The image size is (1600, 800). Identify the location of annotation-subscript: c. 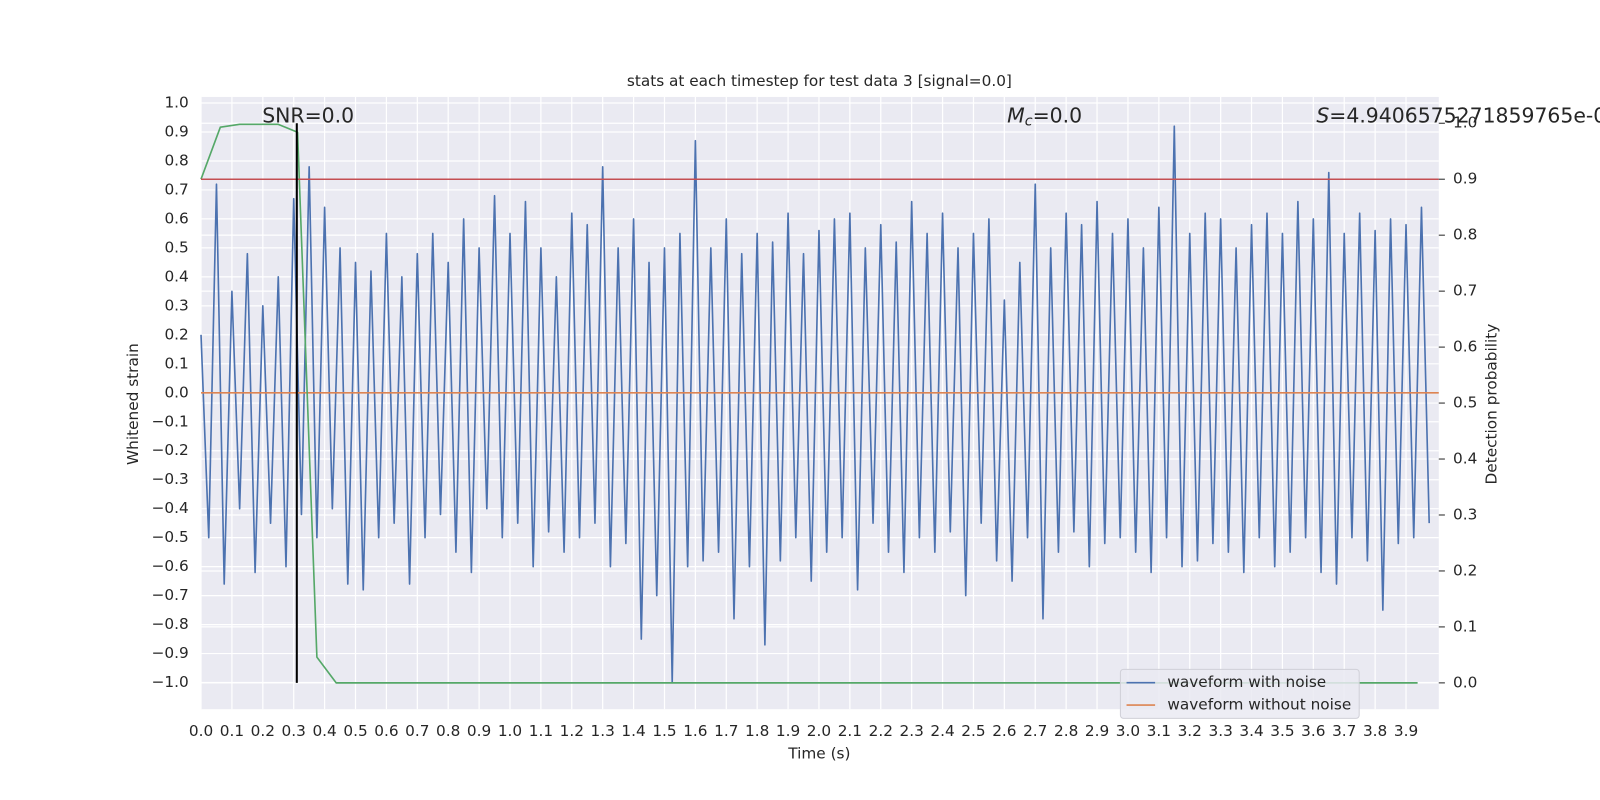
(1029, 121).